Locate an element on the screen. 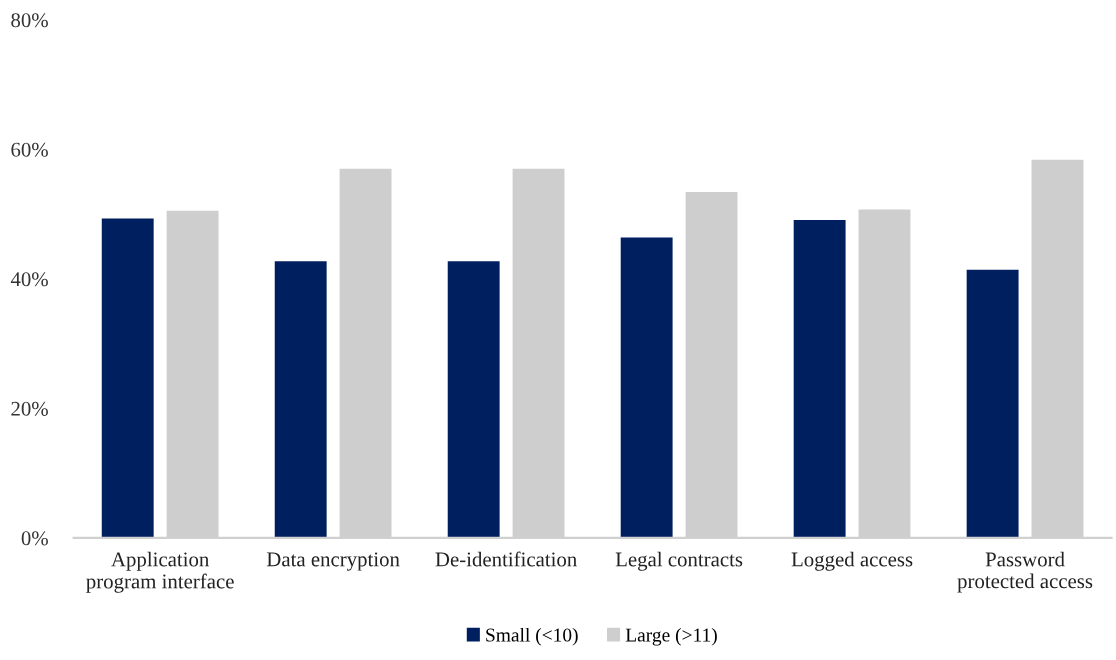 This screenshot has width=1116, height=660. x-tick-label: Legal contracts is located at coordinates (679, 561).